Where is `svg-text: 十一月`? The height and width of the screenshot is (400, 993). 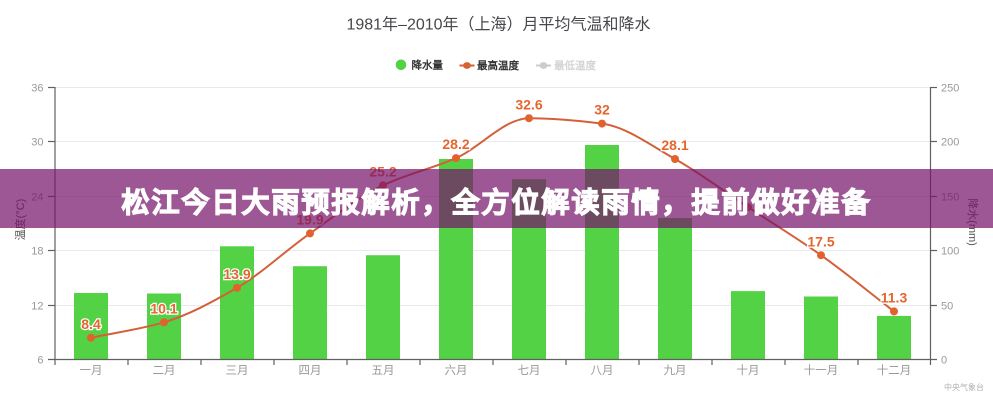 svg-text: 十一月 is located at coordinates (821, 370).